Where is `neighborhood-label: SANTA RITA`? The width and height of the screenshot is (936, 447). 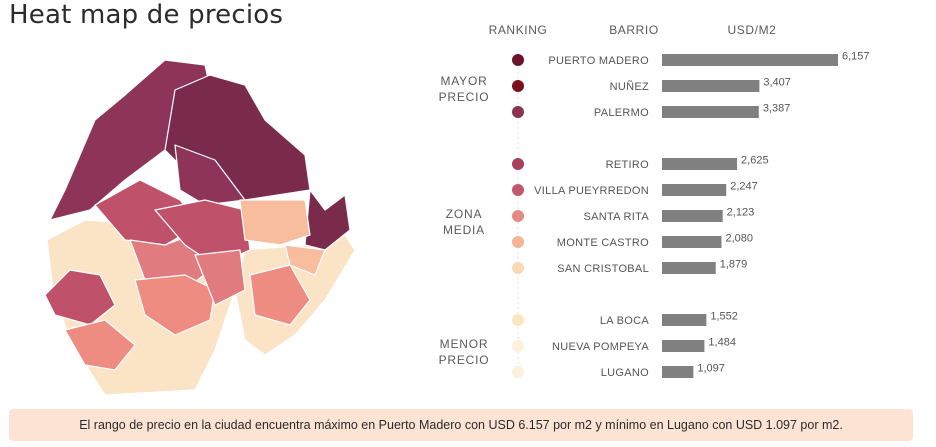 neighborhood-label: SANTA RITA is located at coordinates (616, 217).